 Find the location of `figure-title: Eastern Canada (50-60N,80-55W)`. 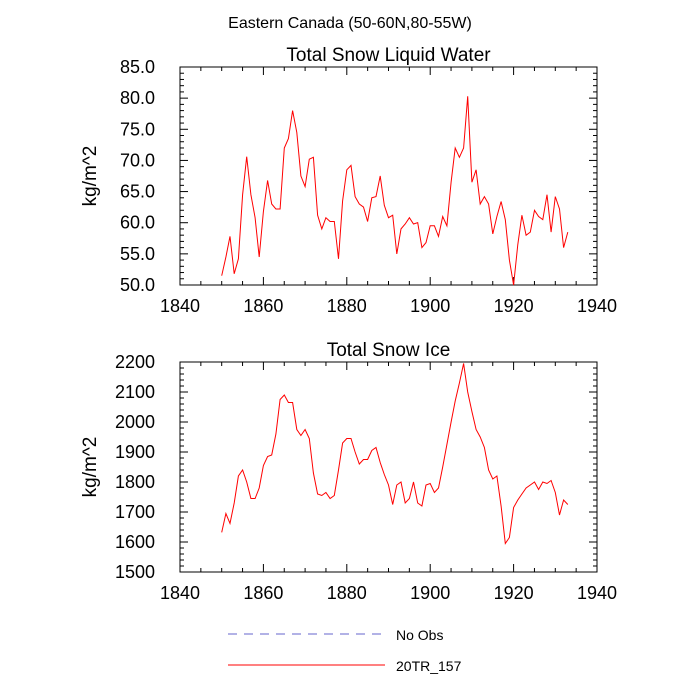

figure-title: Eastern Canada (50-60N,80-55W) is located at coordinates (350, 23).